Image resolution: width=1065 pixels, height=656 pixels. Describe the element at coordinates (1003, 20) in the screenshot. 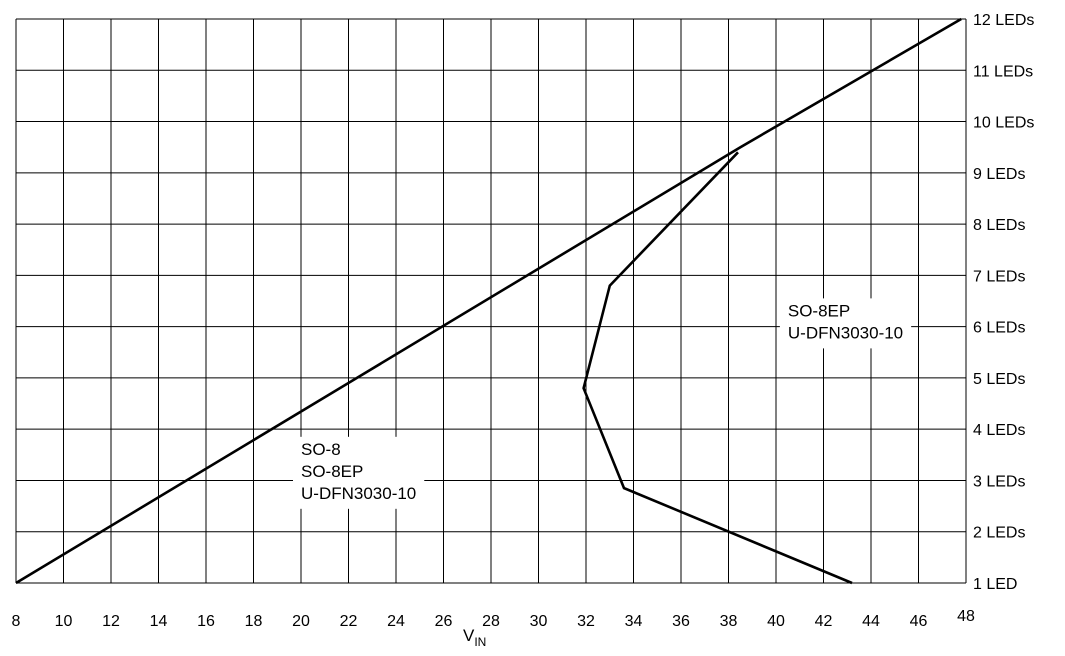

I see `y-tick-label: 12 LEDs` at that location.